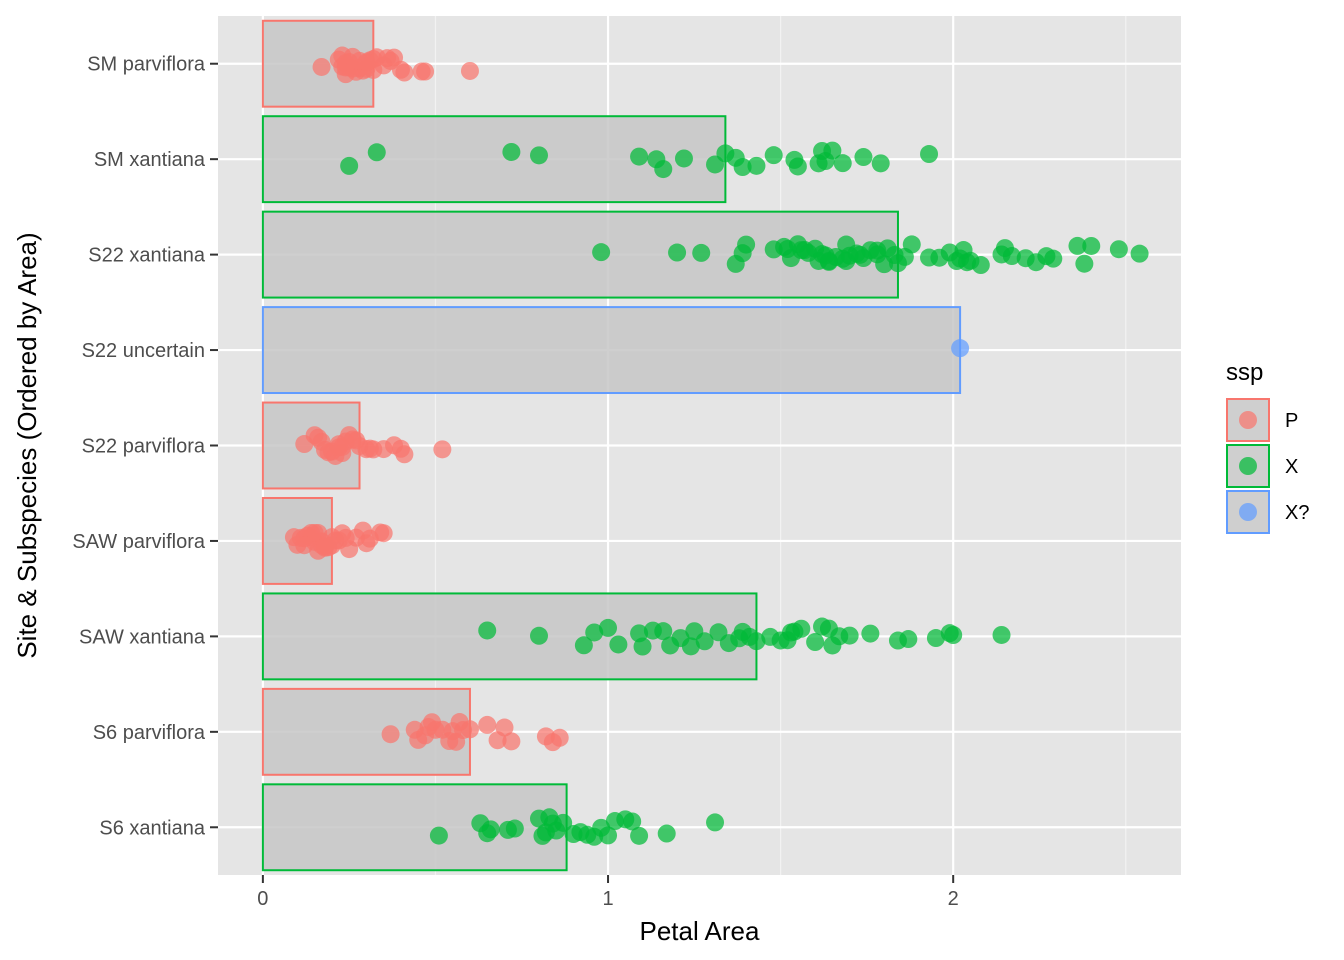 This screenshot has height=960, width=1344. Describe the element at coordinates (1291, 421) in the screenshot. I see `legend-label: P` at that location.